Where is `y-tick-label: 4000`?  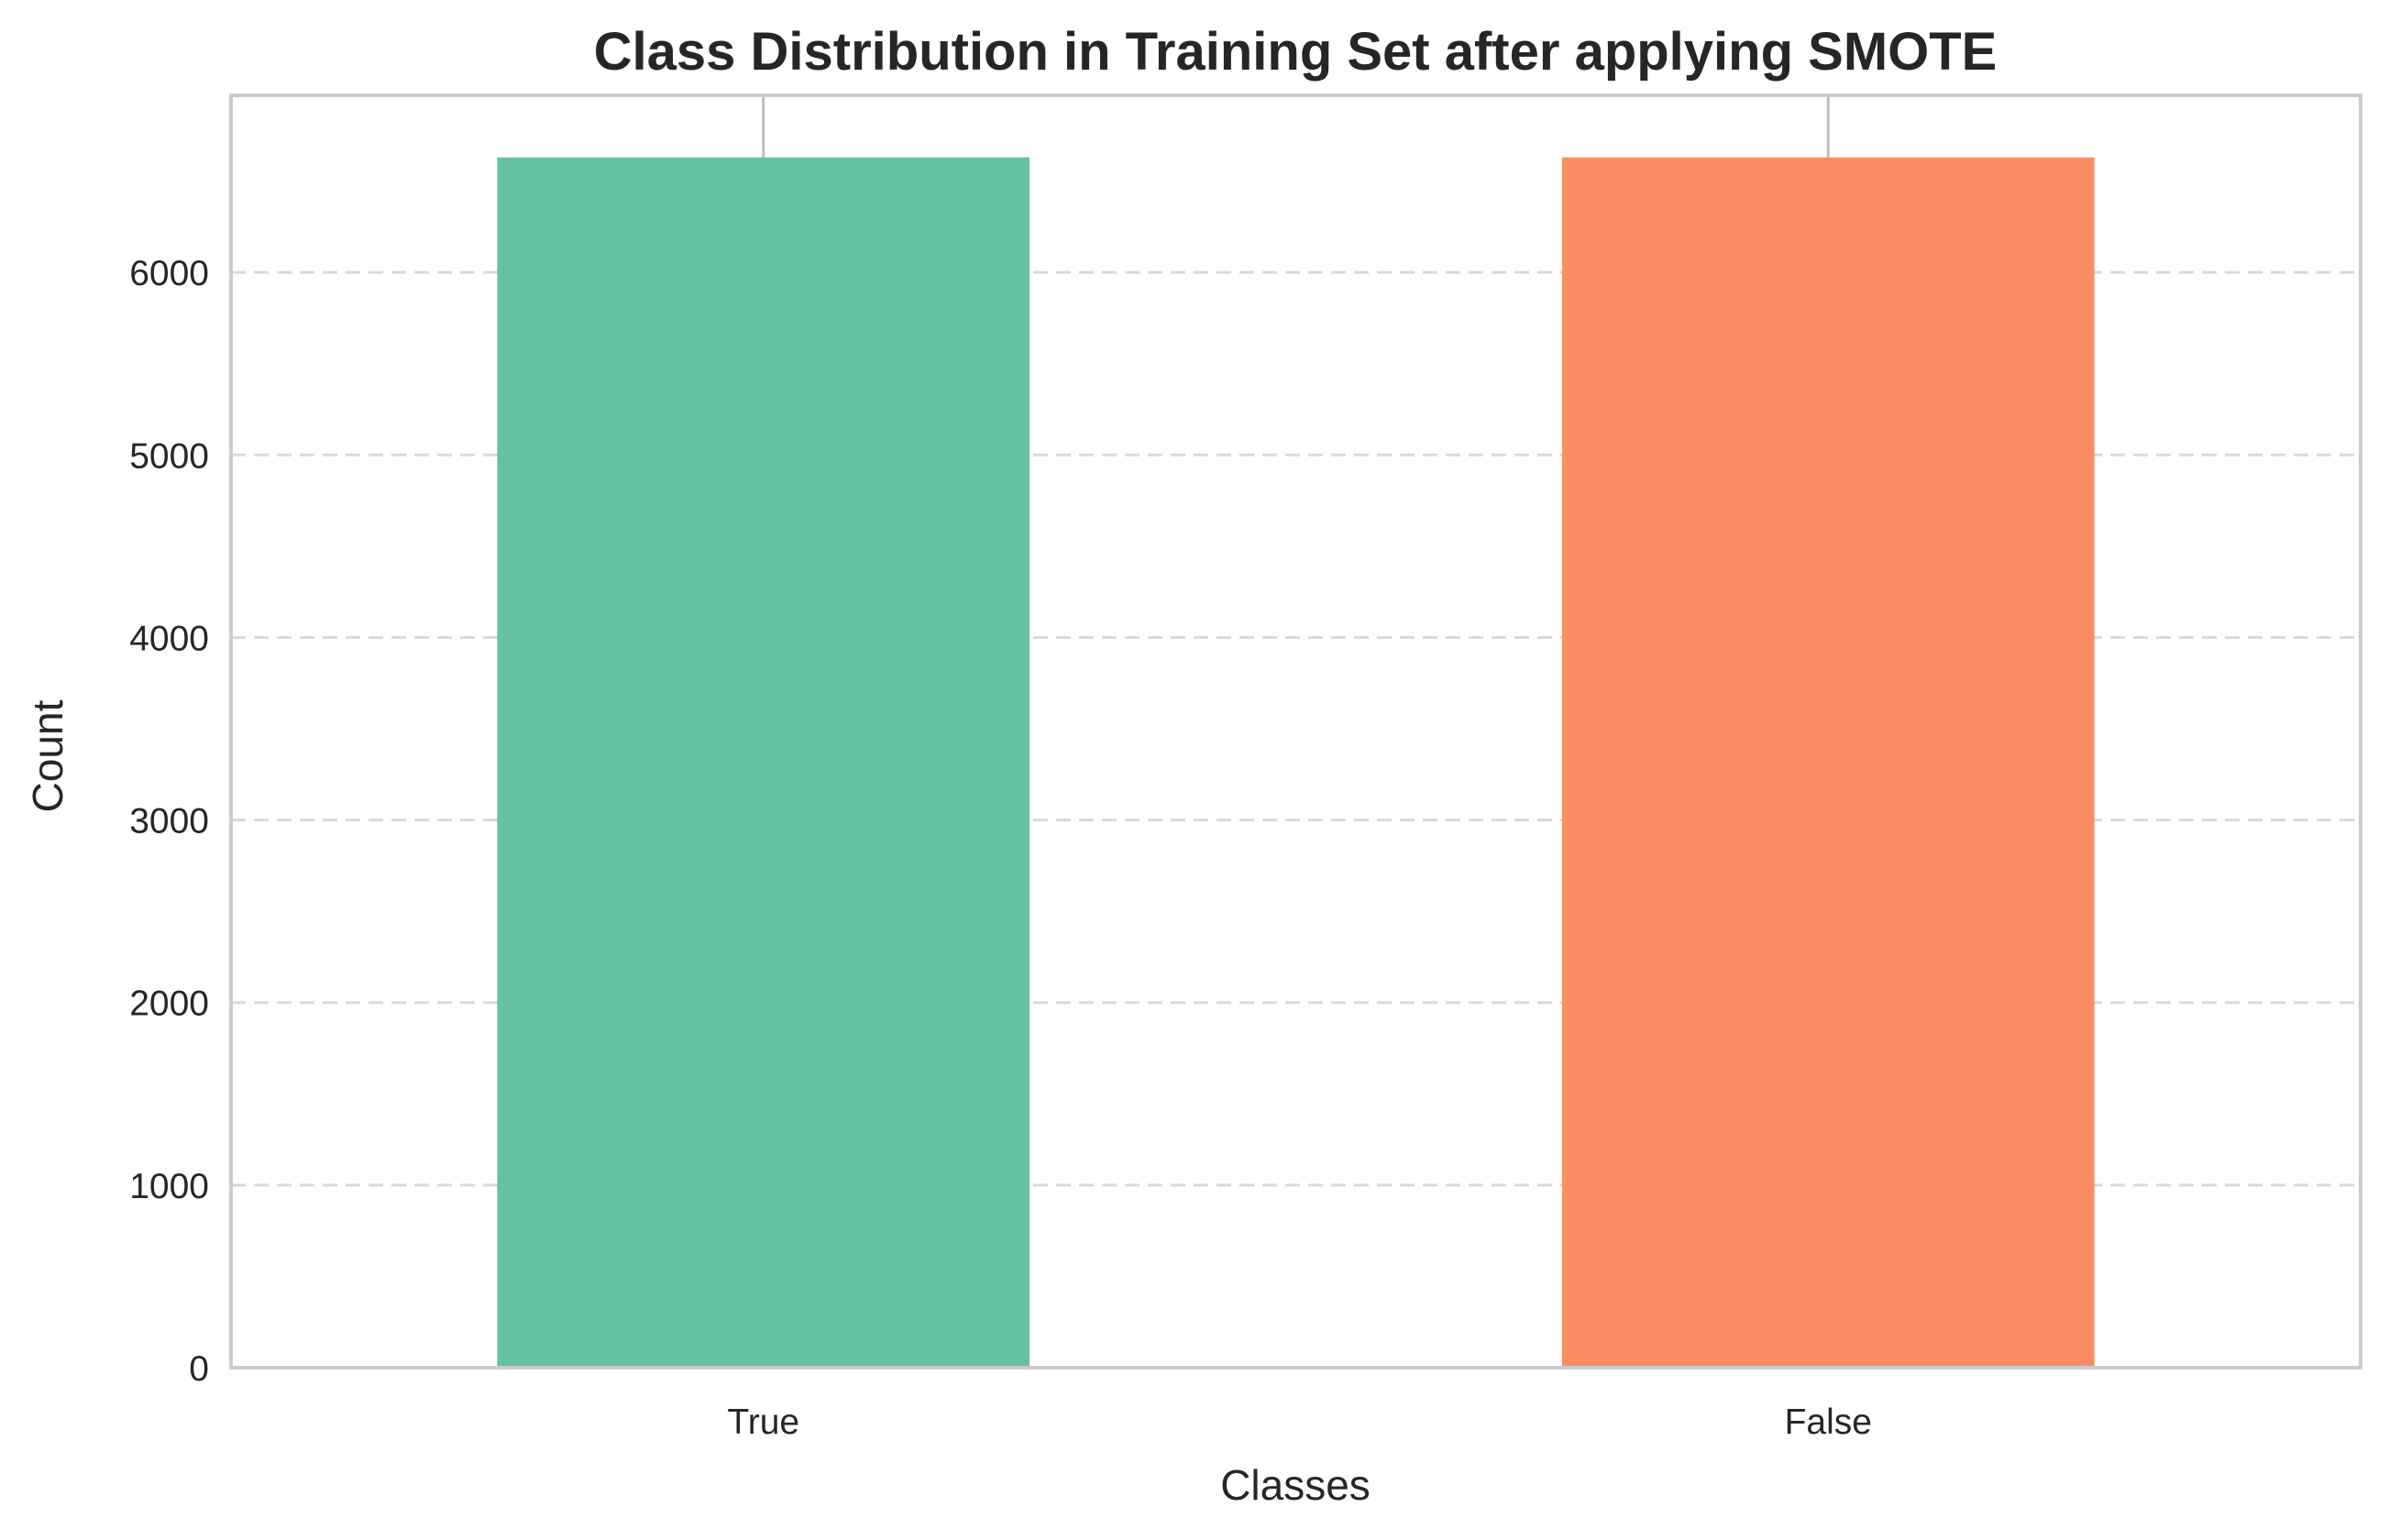 y-tick-label: 4000 is located at coordinates (169, 638).